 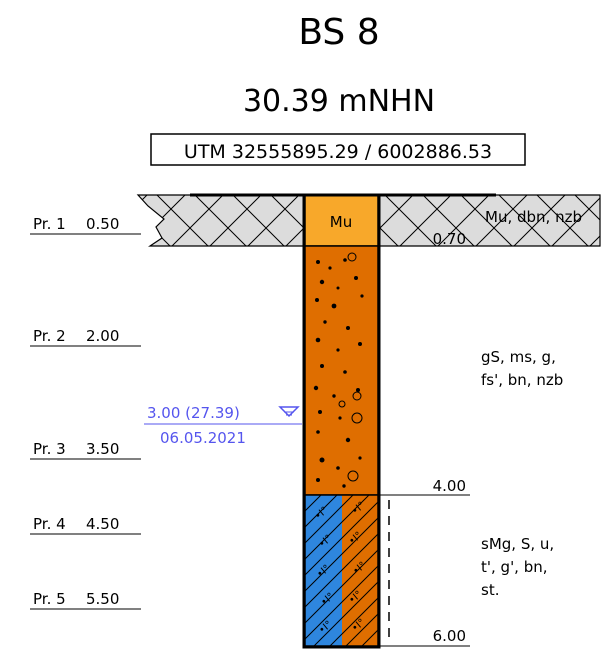 I want to click on gravel-symbols, so click(x=338, y=370).